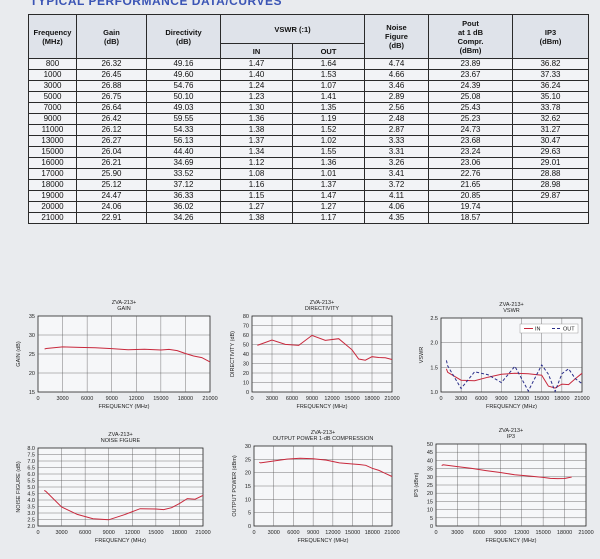 Image resolution: width=600 pixels, height=559 pixels. What do you see at coordinates (434, 368) in the screenshot?
I see `y-tick-label: 1.5` at bounding box center [434, 368].